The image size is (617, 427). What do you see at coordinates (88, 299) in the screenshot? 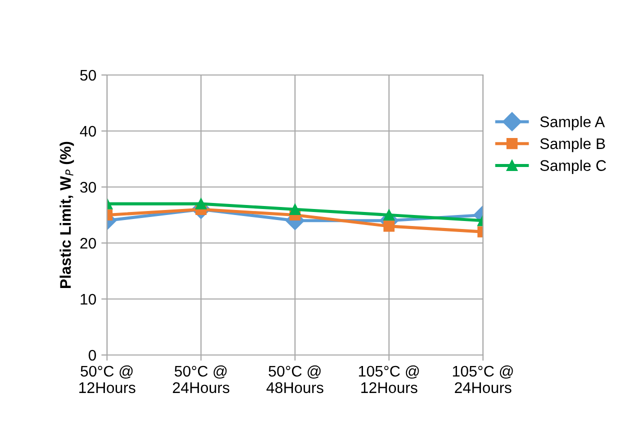
I see `y-tick-label: 10` at bounding box center [88, 299].